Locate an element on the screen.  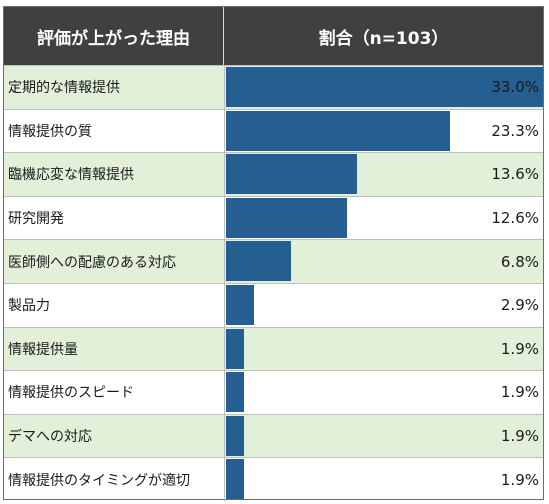
table-header: 評価が上がった理由 割合（n=103） is located at coordinates (273, 36).